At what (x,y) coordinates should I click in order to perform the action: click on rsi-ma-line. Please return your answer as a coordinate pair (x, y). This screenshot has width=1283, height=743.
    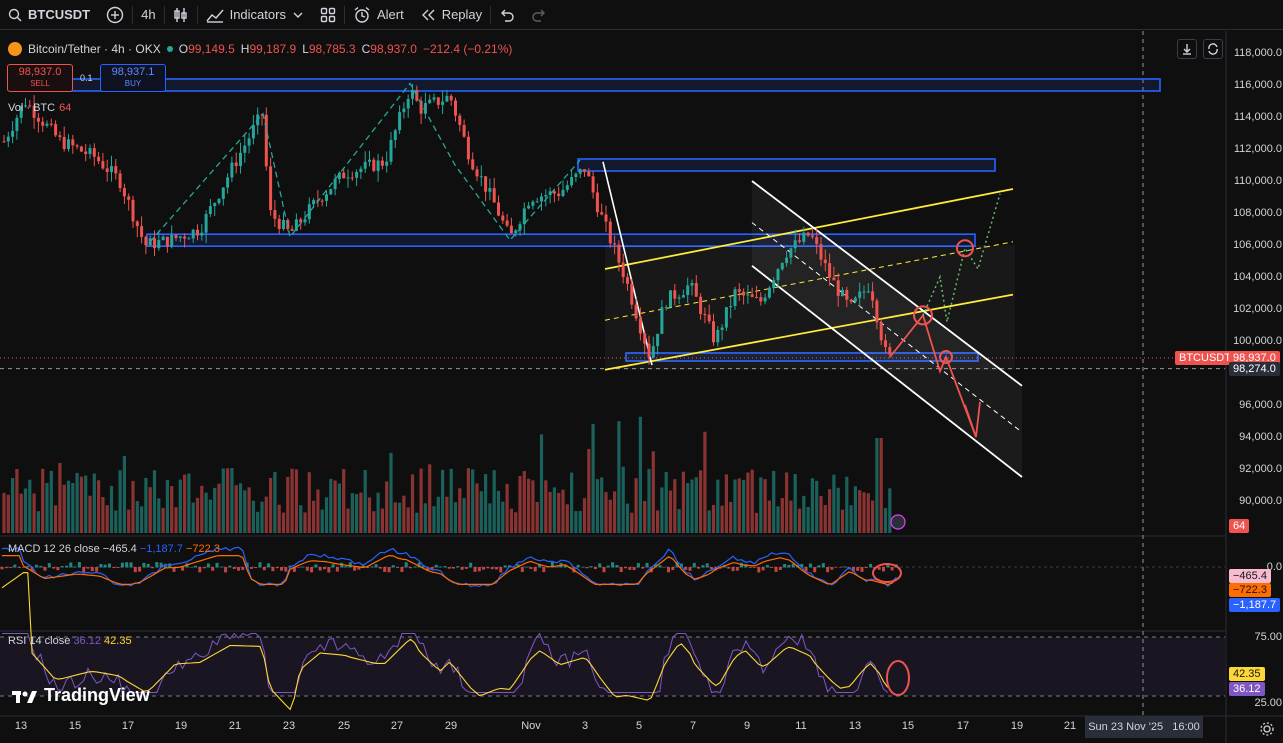
    Looking at the image, I should click on (445, 641).